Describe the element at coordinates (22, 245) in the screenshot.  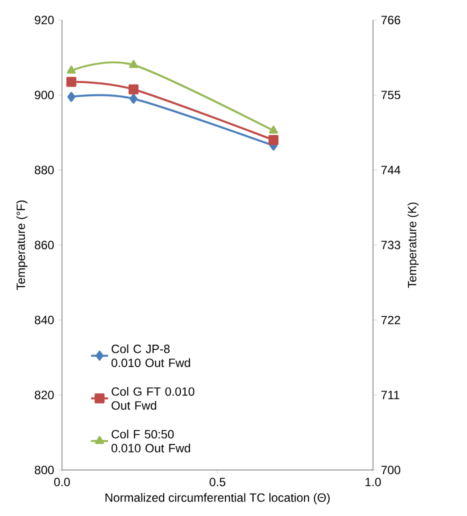
I see `y-axis-title: Temperature (°F)` at that location.